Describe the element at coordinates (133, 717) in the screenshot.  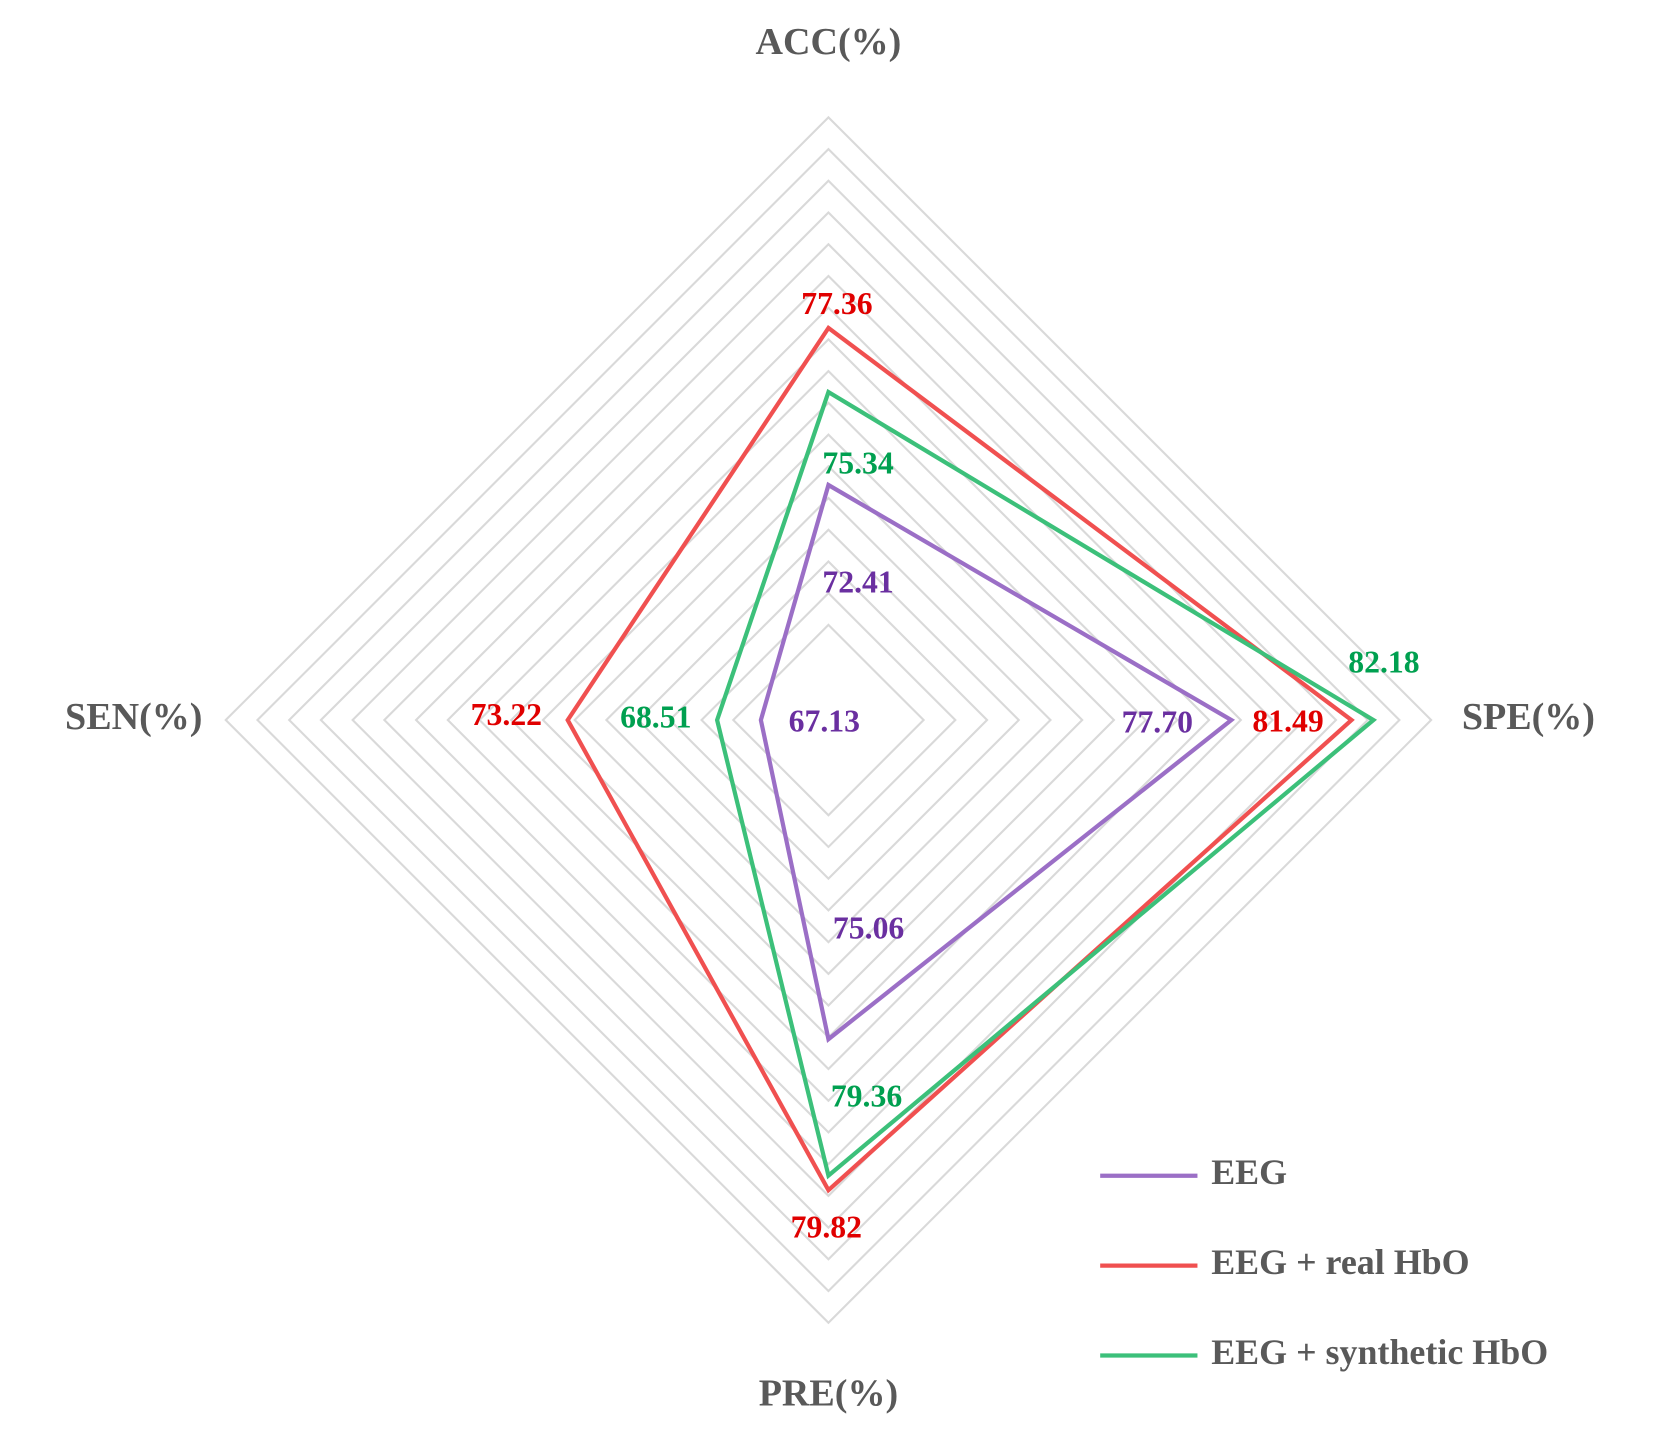
I see `axis-label: SEN(%)` at that location.